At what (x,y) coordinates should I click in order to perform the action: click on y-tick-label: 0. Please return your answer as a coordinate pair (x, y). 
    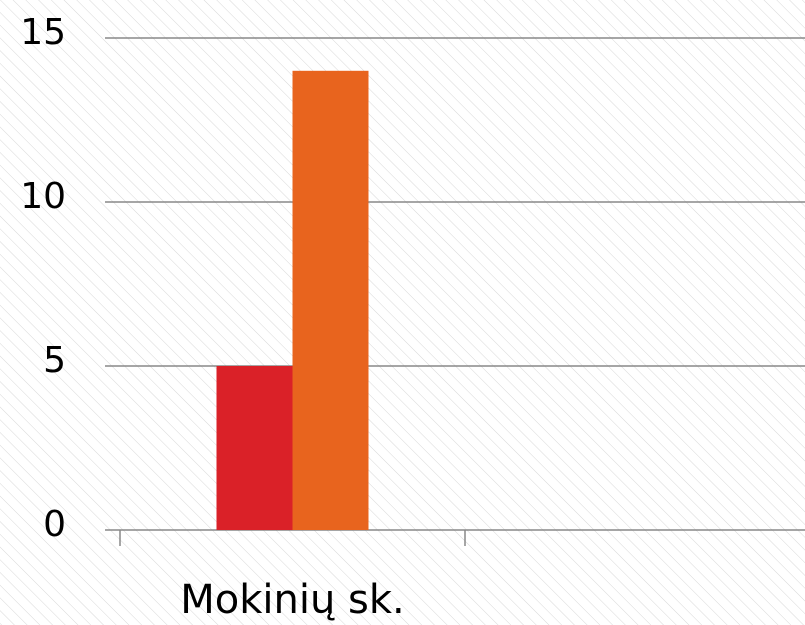
    Looking at the image, I should click on (54, 524).